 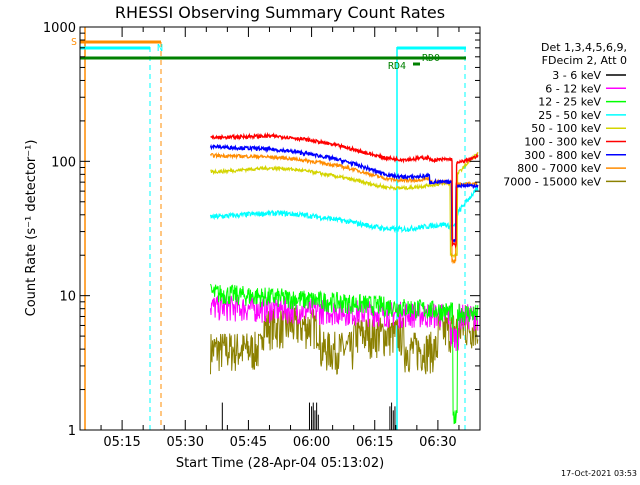 What do you see at coordinates (566, 128) in the screenshot?
I see `legend-entry-label: 50 - 100 keV` at bounding box center [566, 128].